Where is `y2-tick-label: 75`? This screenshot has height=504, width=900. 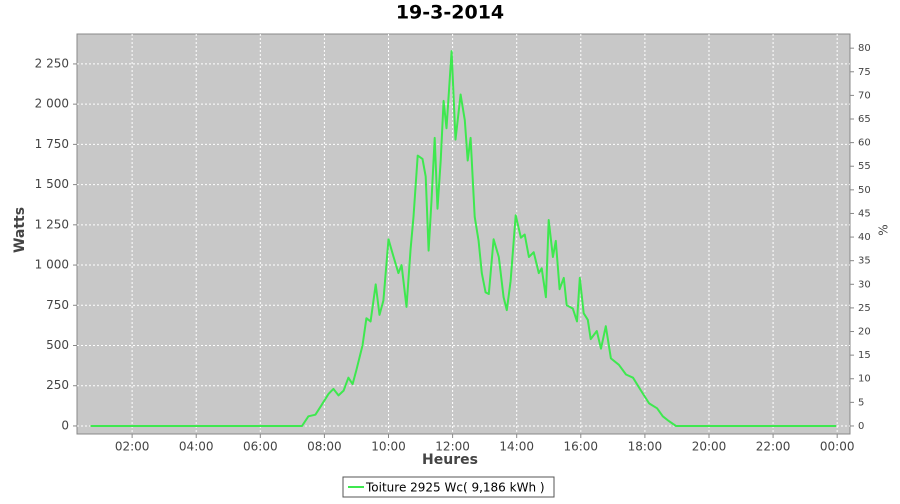
y2-tick-label: 75 is located at coordinates (864, 72).